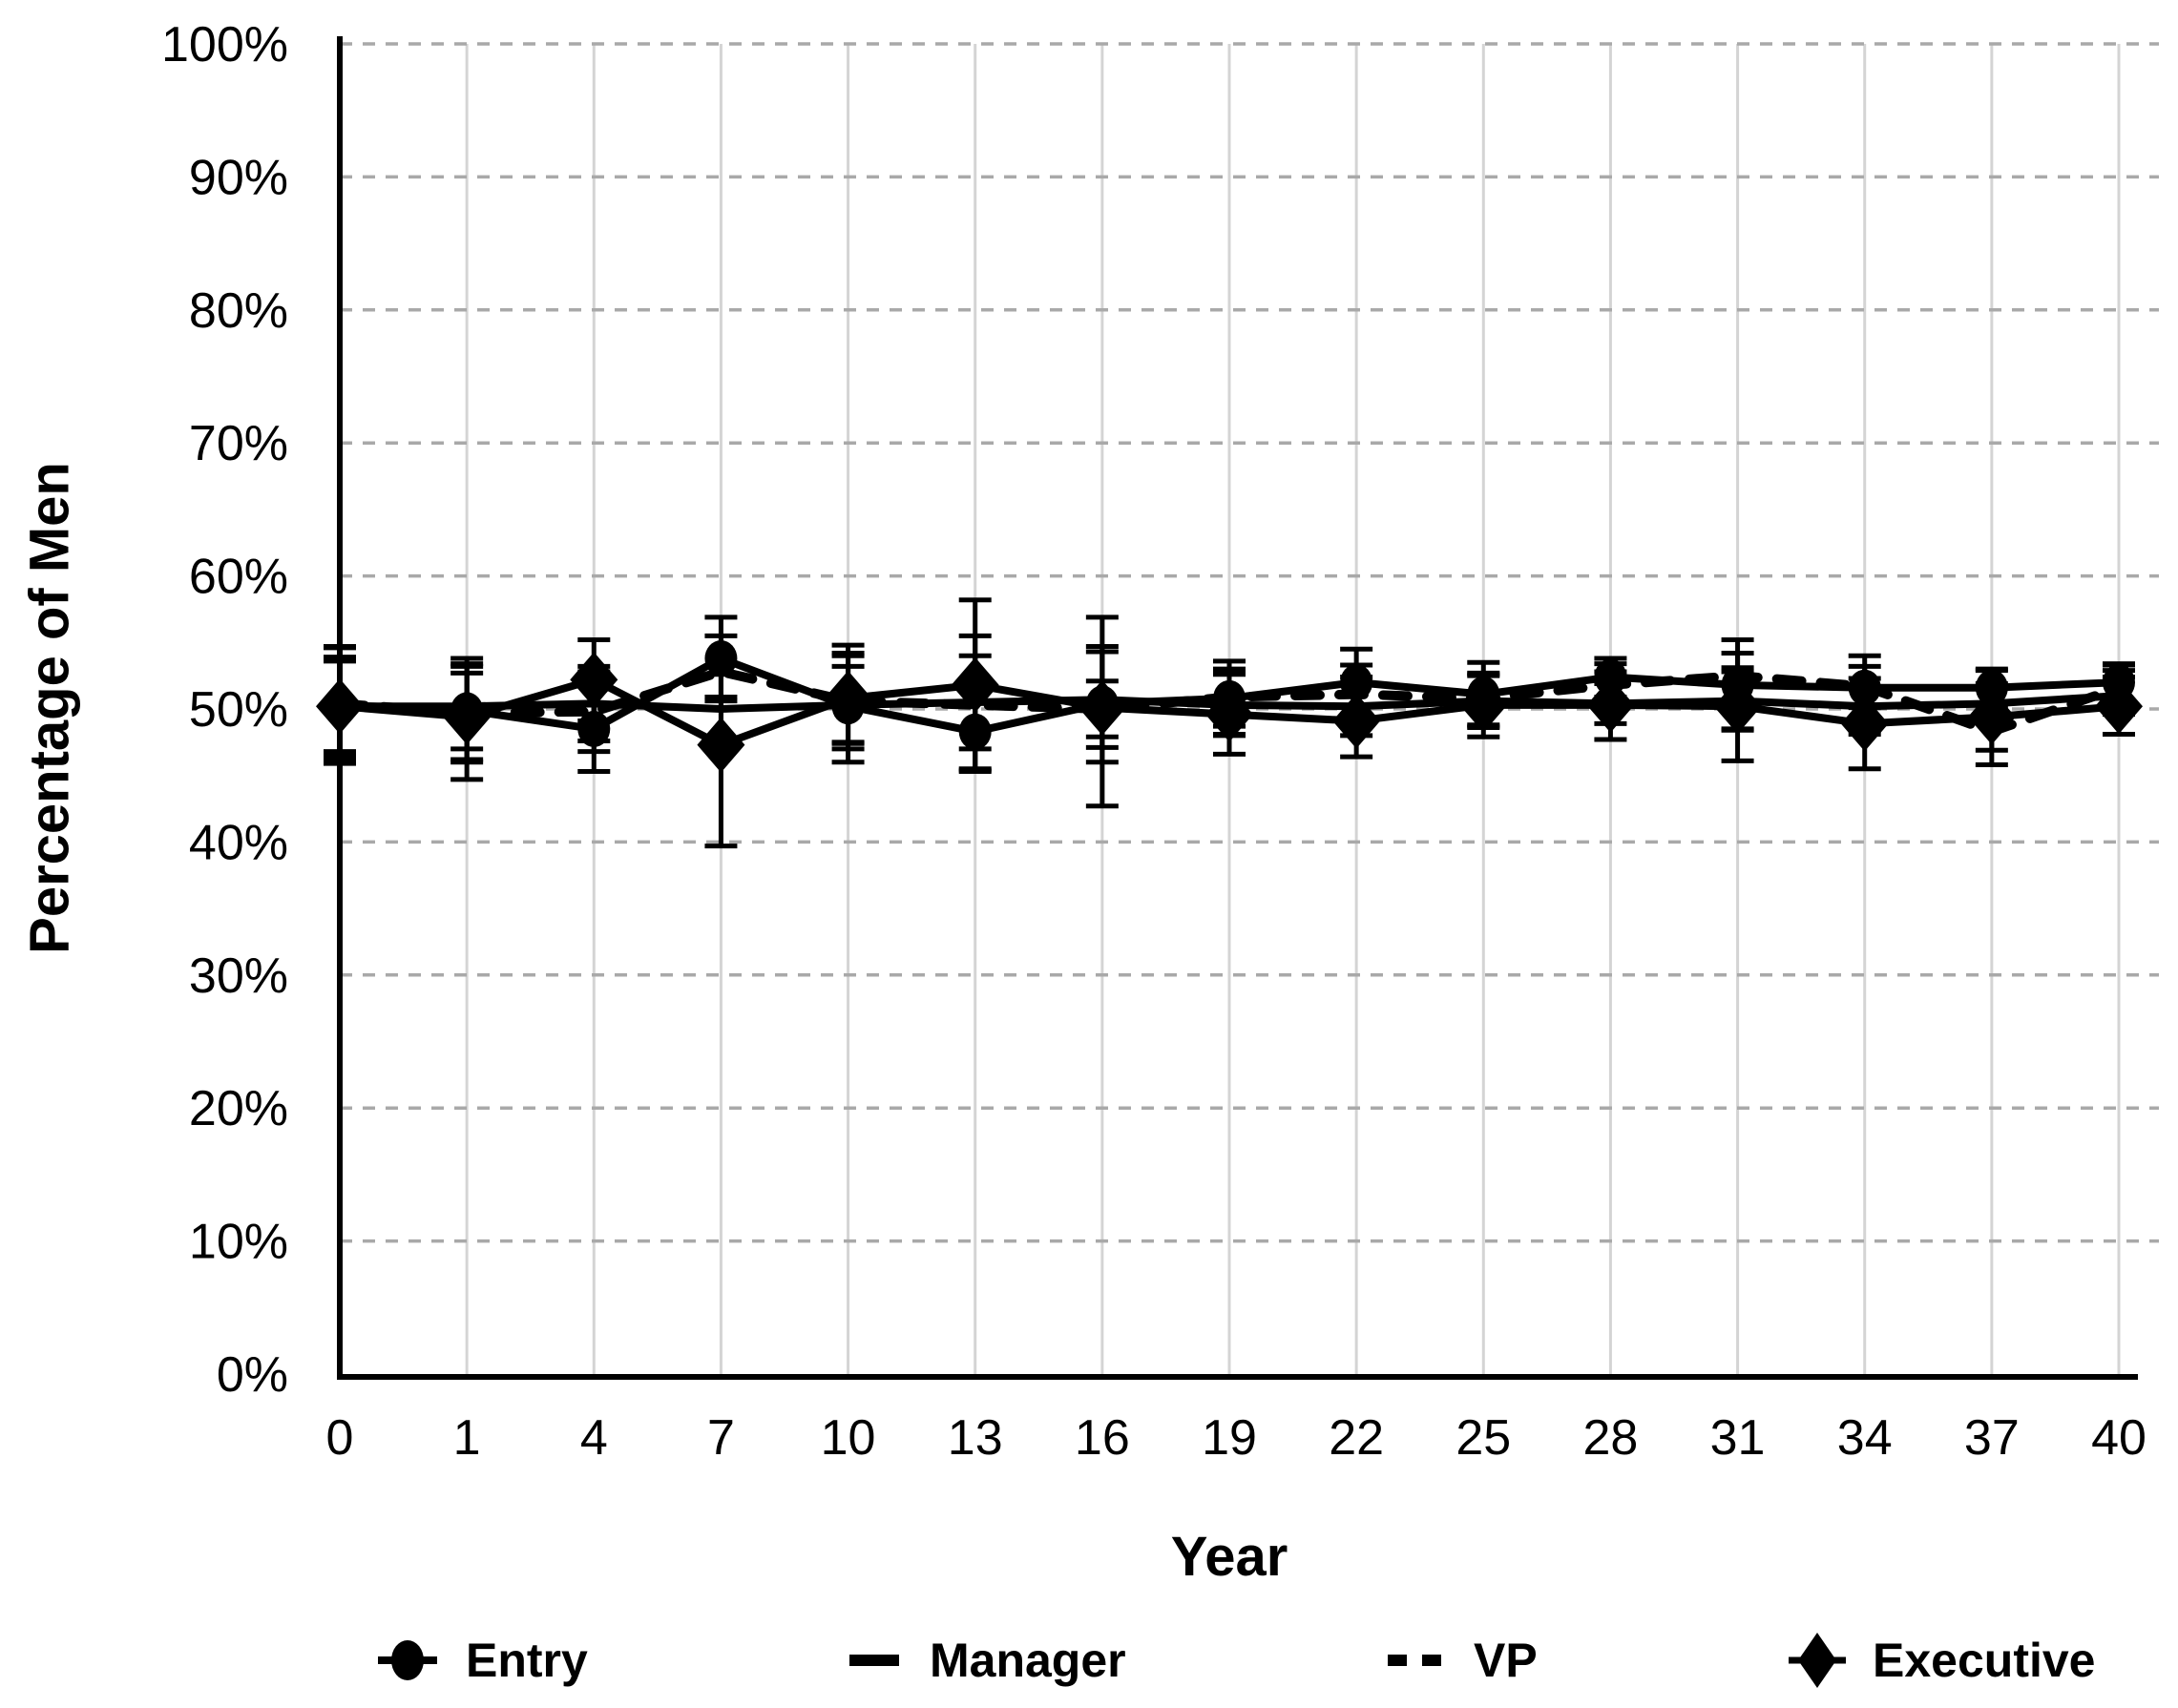  Describe the element at coordinates (874, 1660) in the screenshot. I see `manager-marker-icon` at that location.